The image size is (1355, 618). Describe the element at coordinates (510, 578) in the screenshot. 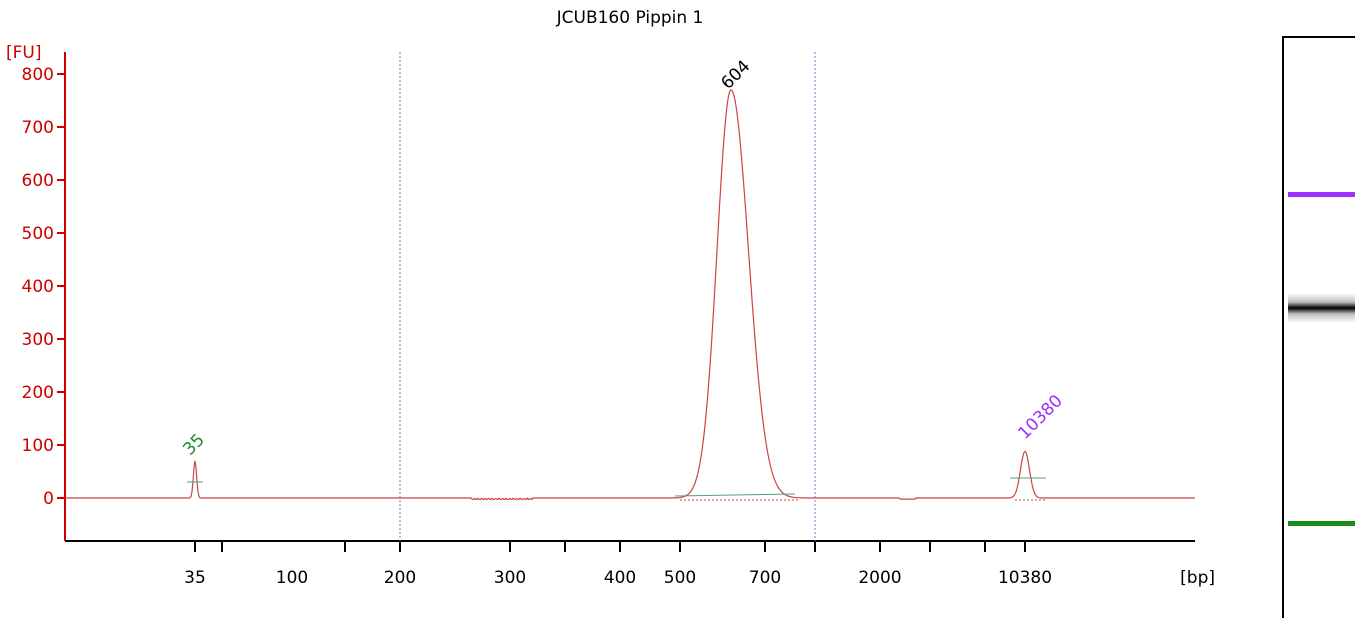

I see `x-tick-label: 300` at that location.